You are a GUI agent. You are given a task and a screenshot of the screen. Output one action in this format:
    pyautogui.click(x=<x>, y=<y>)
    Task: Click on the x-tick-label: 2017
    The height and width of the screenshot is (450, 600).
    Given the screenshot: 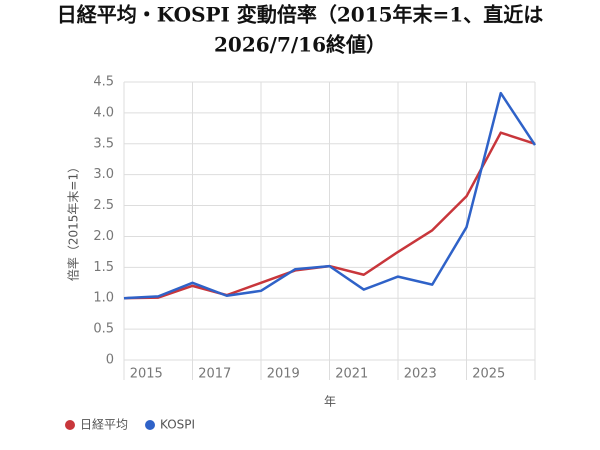 What is the action you would take?
    pyautogui.click(x=214, y=374)
    